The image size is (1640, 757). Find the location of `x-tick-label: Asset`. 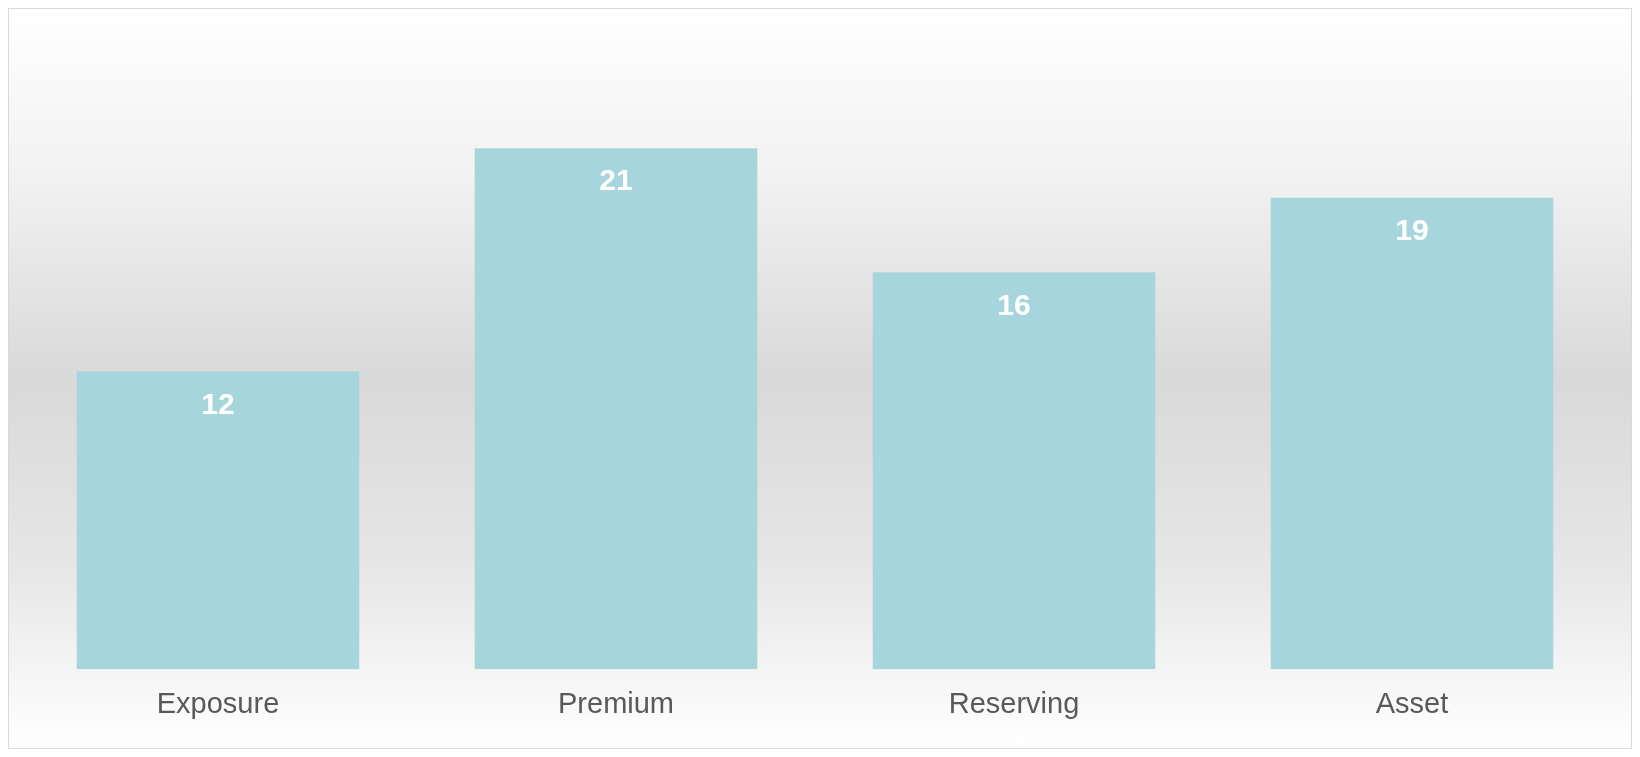

x-tick-label: Asset is located at coordinates (1412, 702).